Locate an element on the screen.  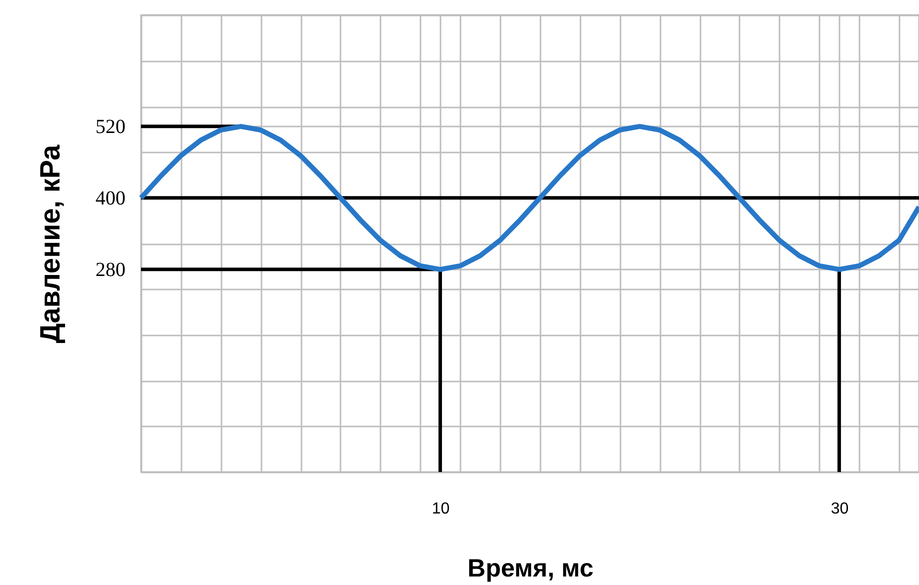
x-tick-label: 10 is located at coordinates (441, 509).